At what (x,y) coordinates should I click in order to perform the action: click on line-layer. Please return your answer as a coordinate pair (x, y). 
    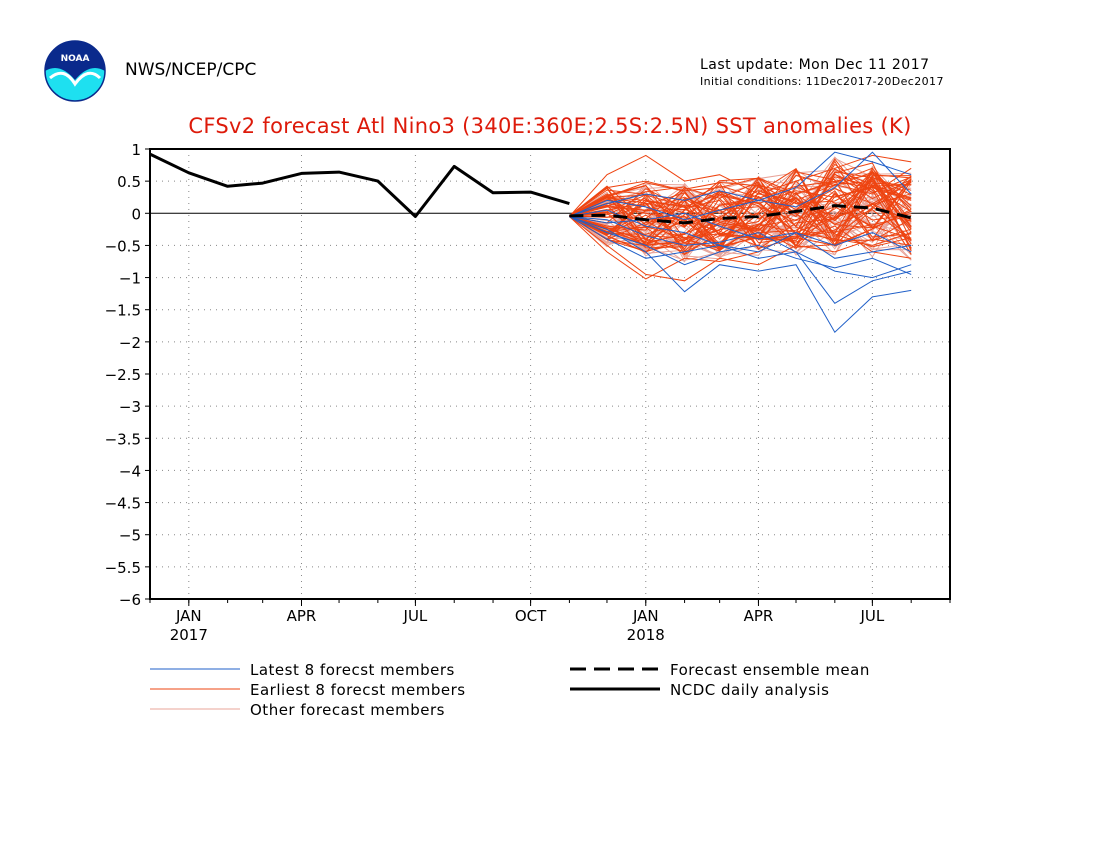
    Looking at the image, I should click on (530, 188).